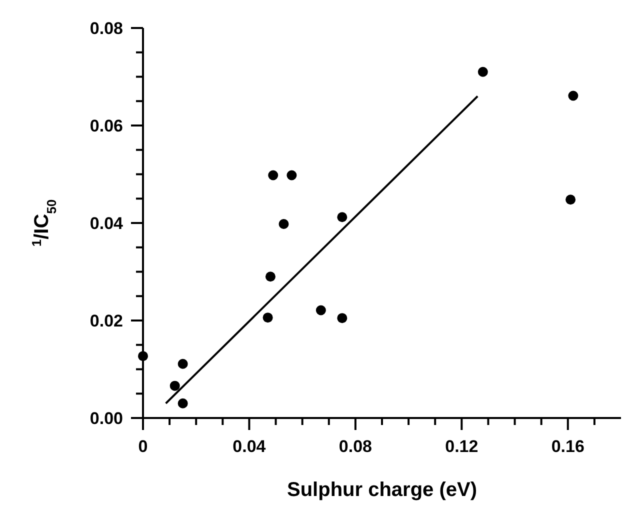 This screenshot has height=523, width=637. What do you see at coordinates (106, 321) in the screenshot?
I see `y-tick-label: 0.02` at bounding box center [106, 321].